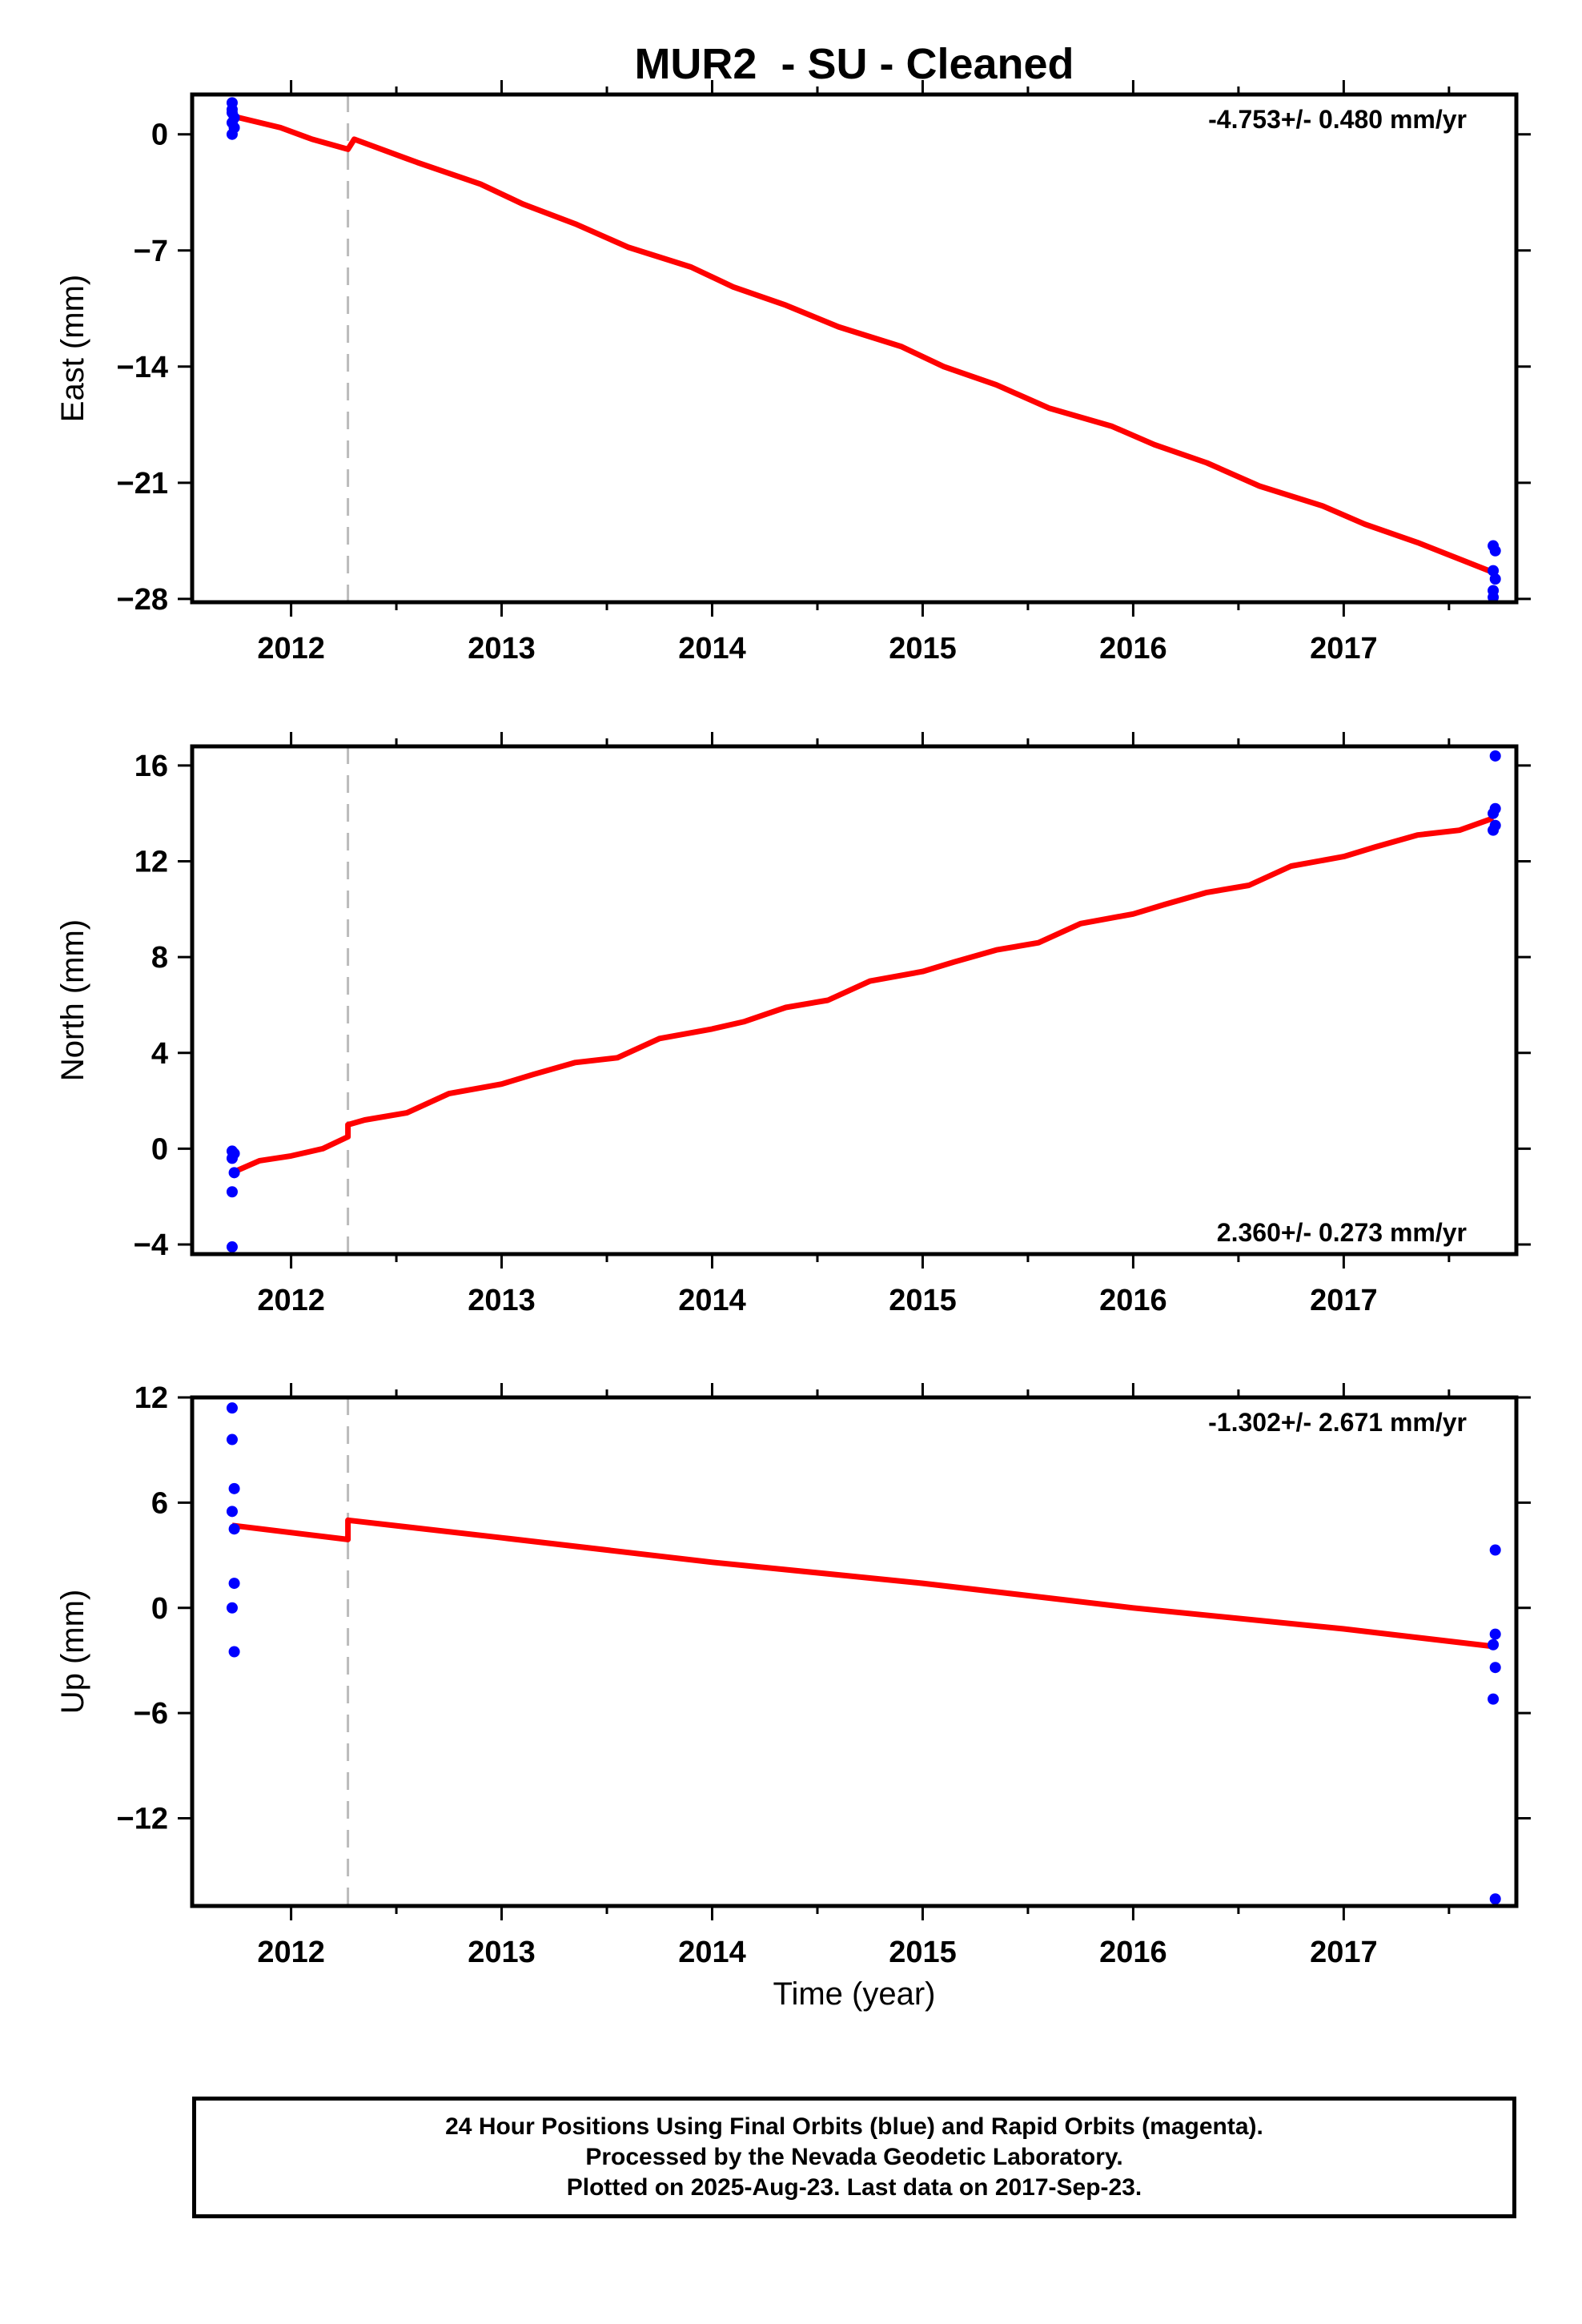  What do you see at coordinates (159, 1054) in the screenshot?
I see `y-tick-label: 4` at bounding box center [159, 1054].